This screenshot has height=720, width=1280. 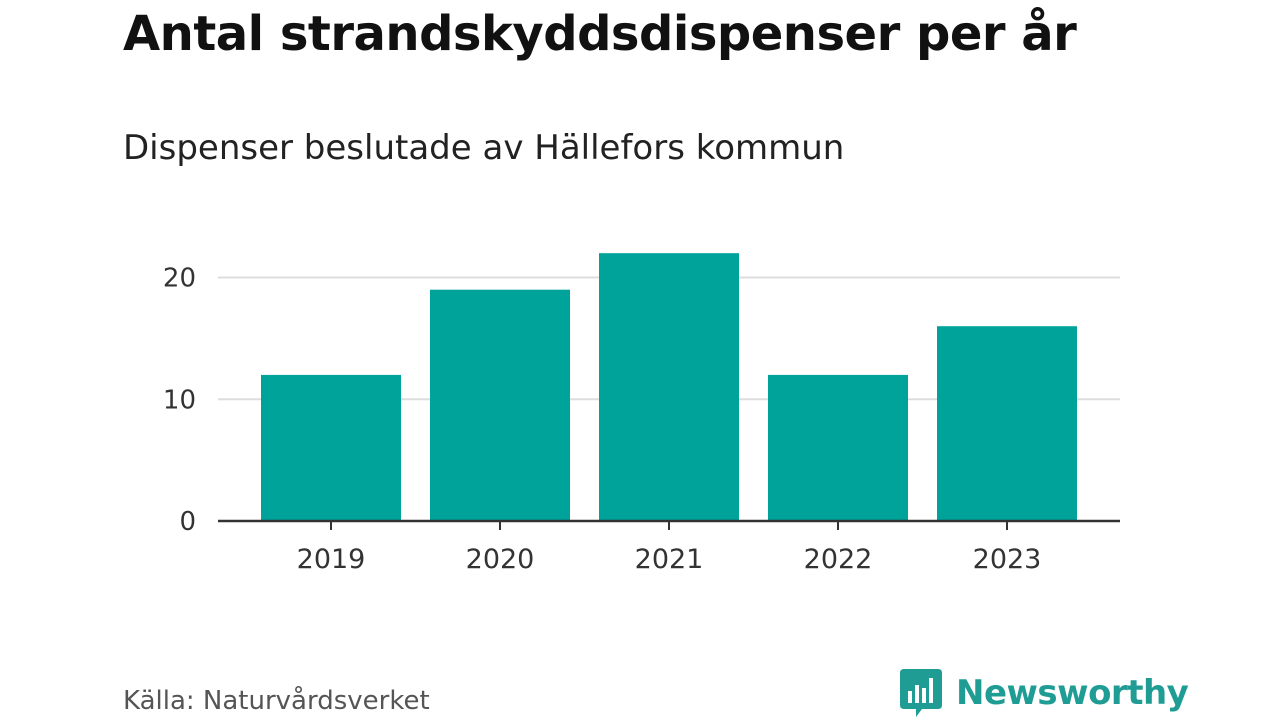 What do you see at coordinates (484, 148) in the screenshot?
I see `chart-subtitle: Dispenser beslutade av Hällefors kommun` at bounding box center [484, 148].